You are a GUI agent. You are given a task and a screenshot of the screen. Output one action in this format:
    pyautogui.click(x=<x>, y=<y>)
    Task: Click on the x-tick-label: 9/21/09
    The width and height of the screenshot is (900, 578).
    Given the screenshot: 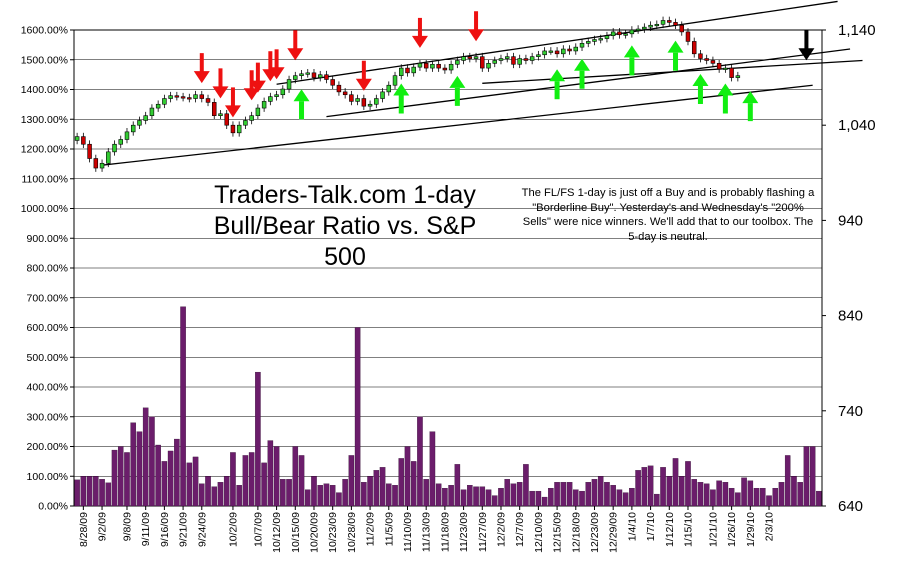 What is the action you would take?
    pyautogui.click(x=184, y=529)
    